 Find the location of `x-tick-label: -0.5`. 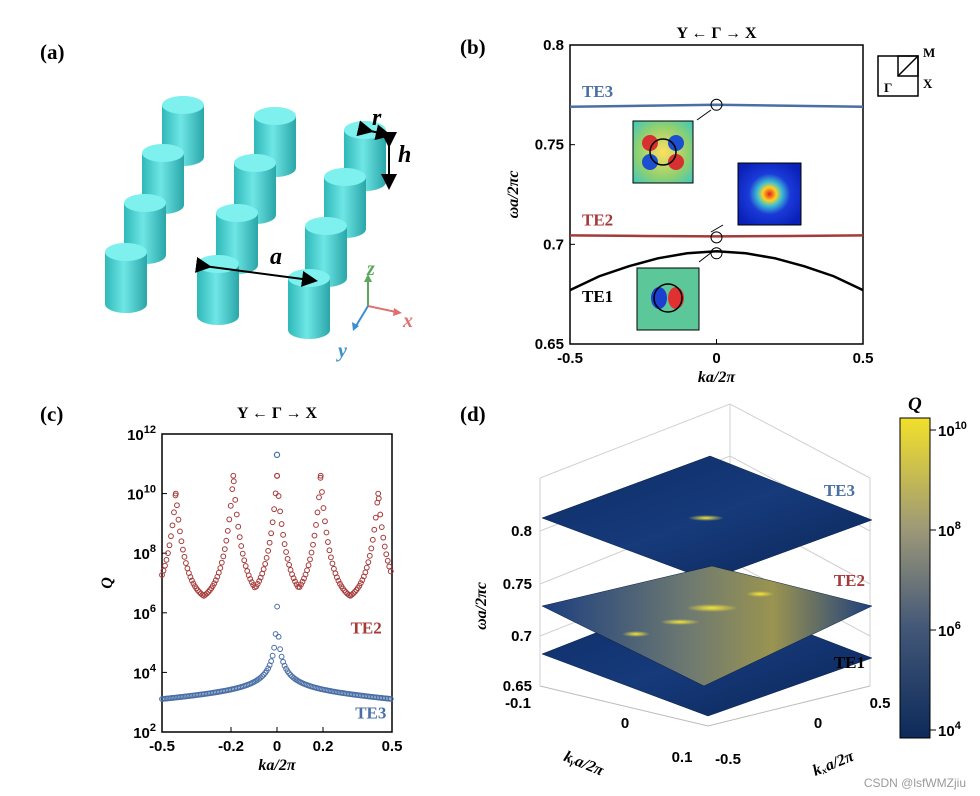

x-tick-label: -0.5 is located at coordinates (162, 746).